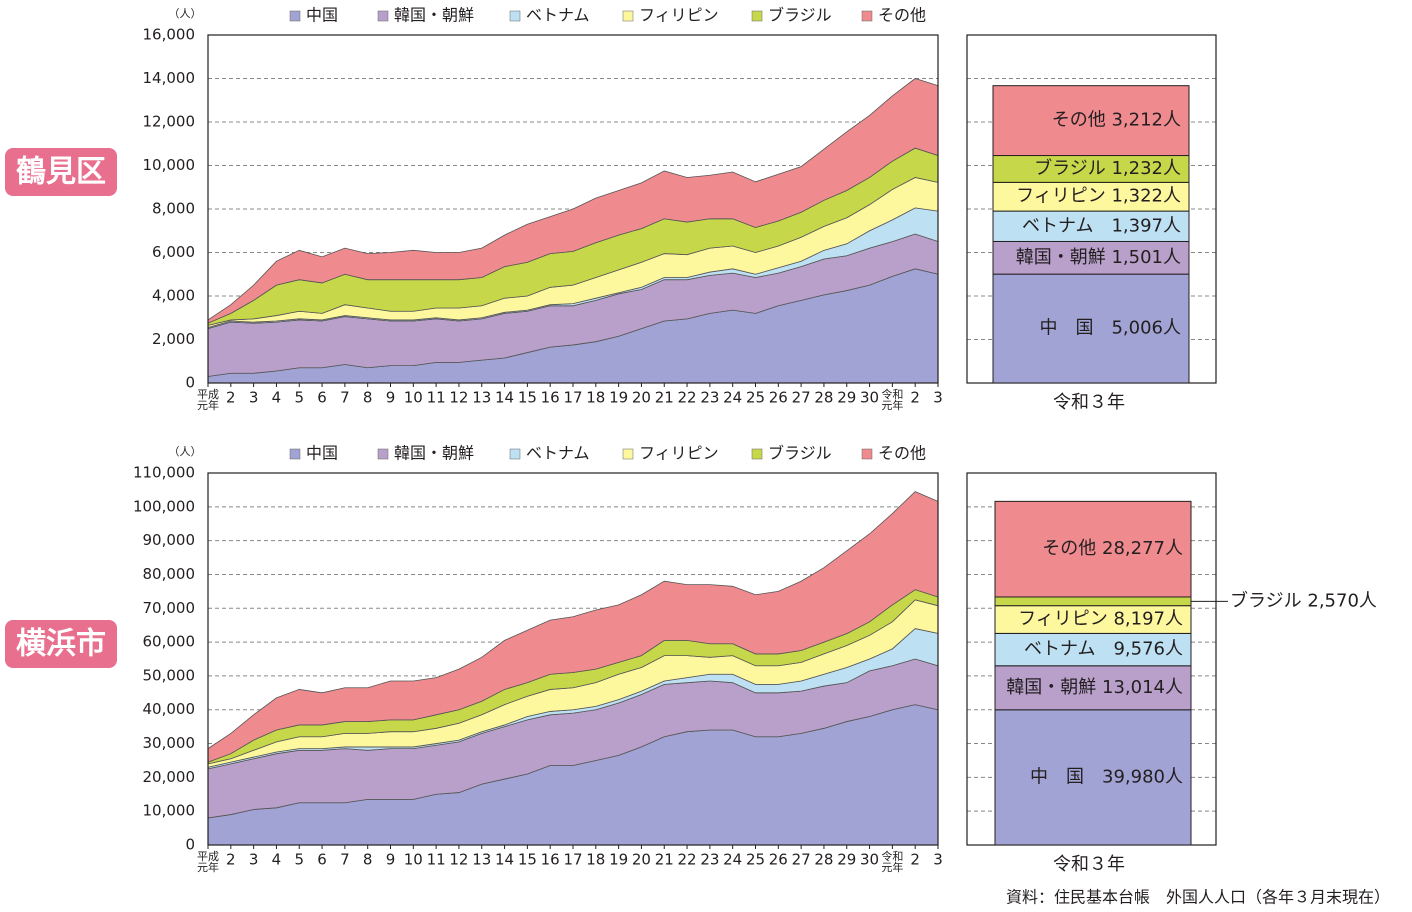  Describe the element at coordinates (481, 860) in the screenshot. I see `x-tick-label: 13` at that location.